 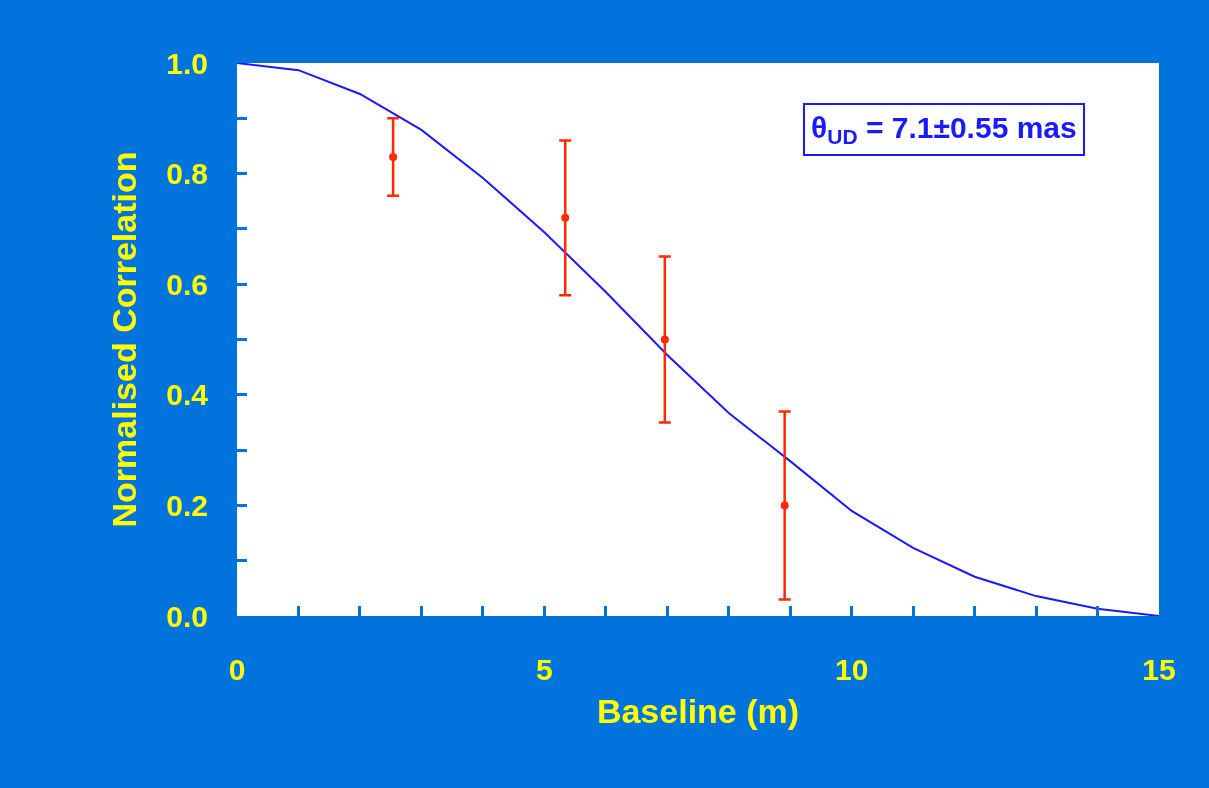 What do you see at coordinates (187, 63) in the screenshot?
I see `y-tick-label: 1.0` at bounding box center [187, 63].